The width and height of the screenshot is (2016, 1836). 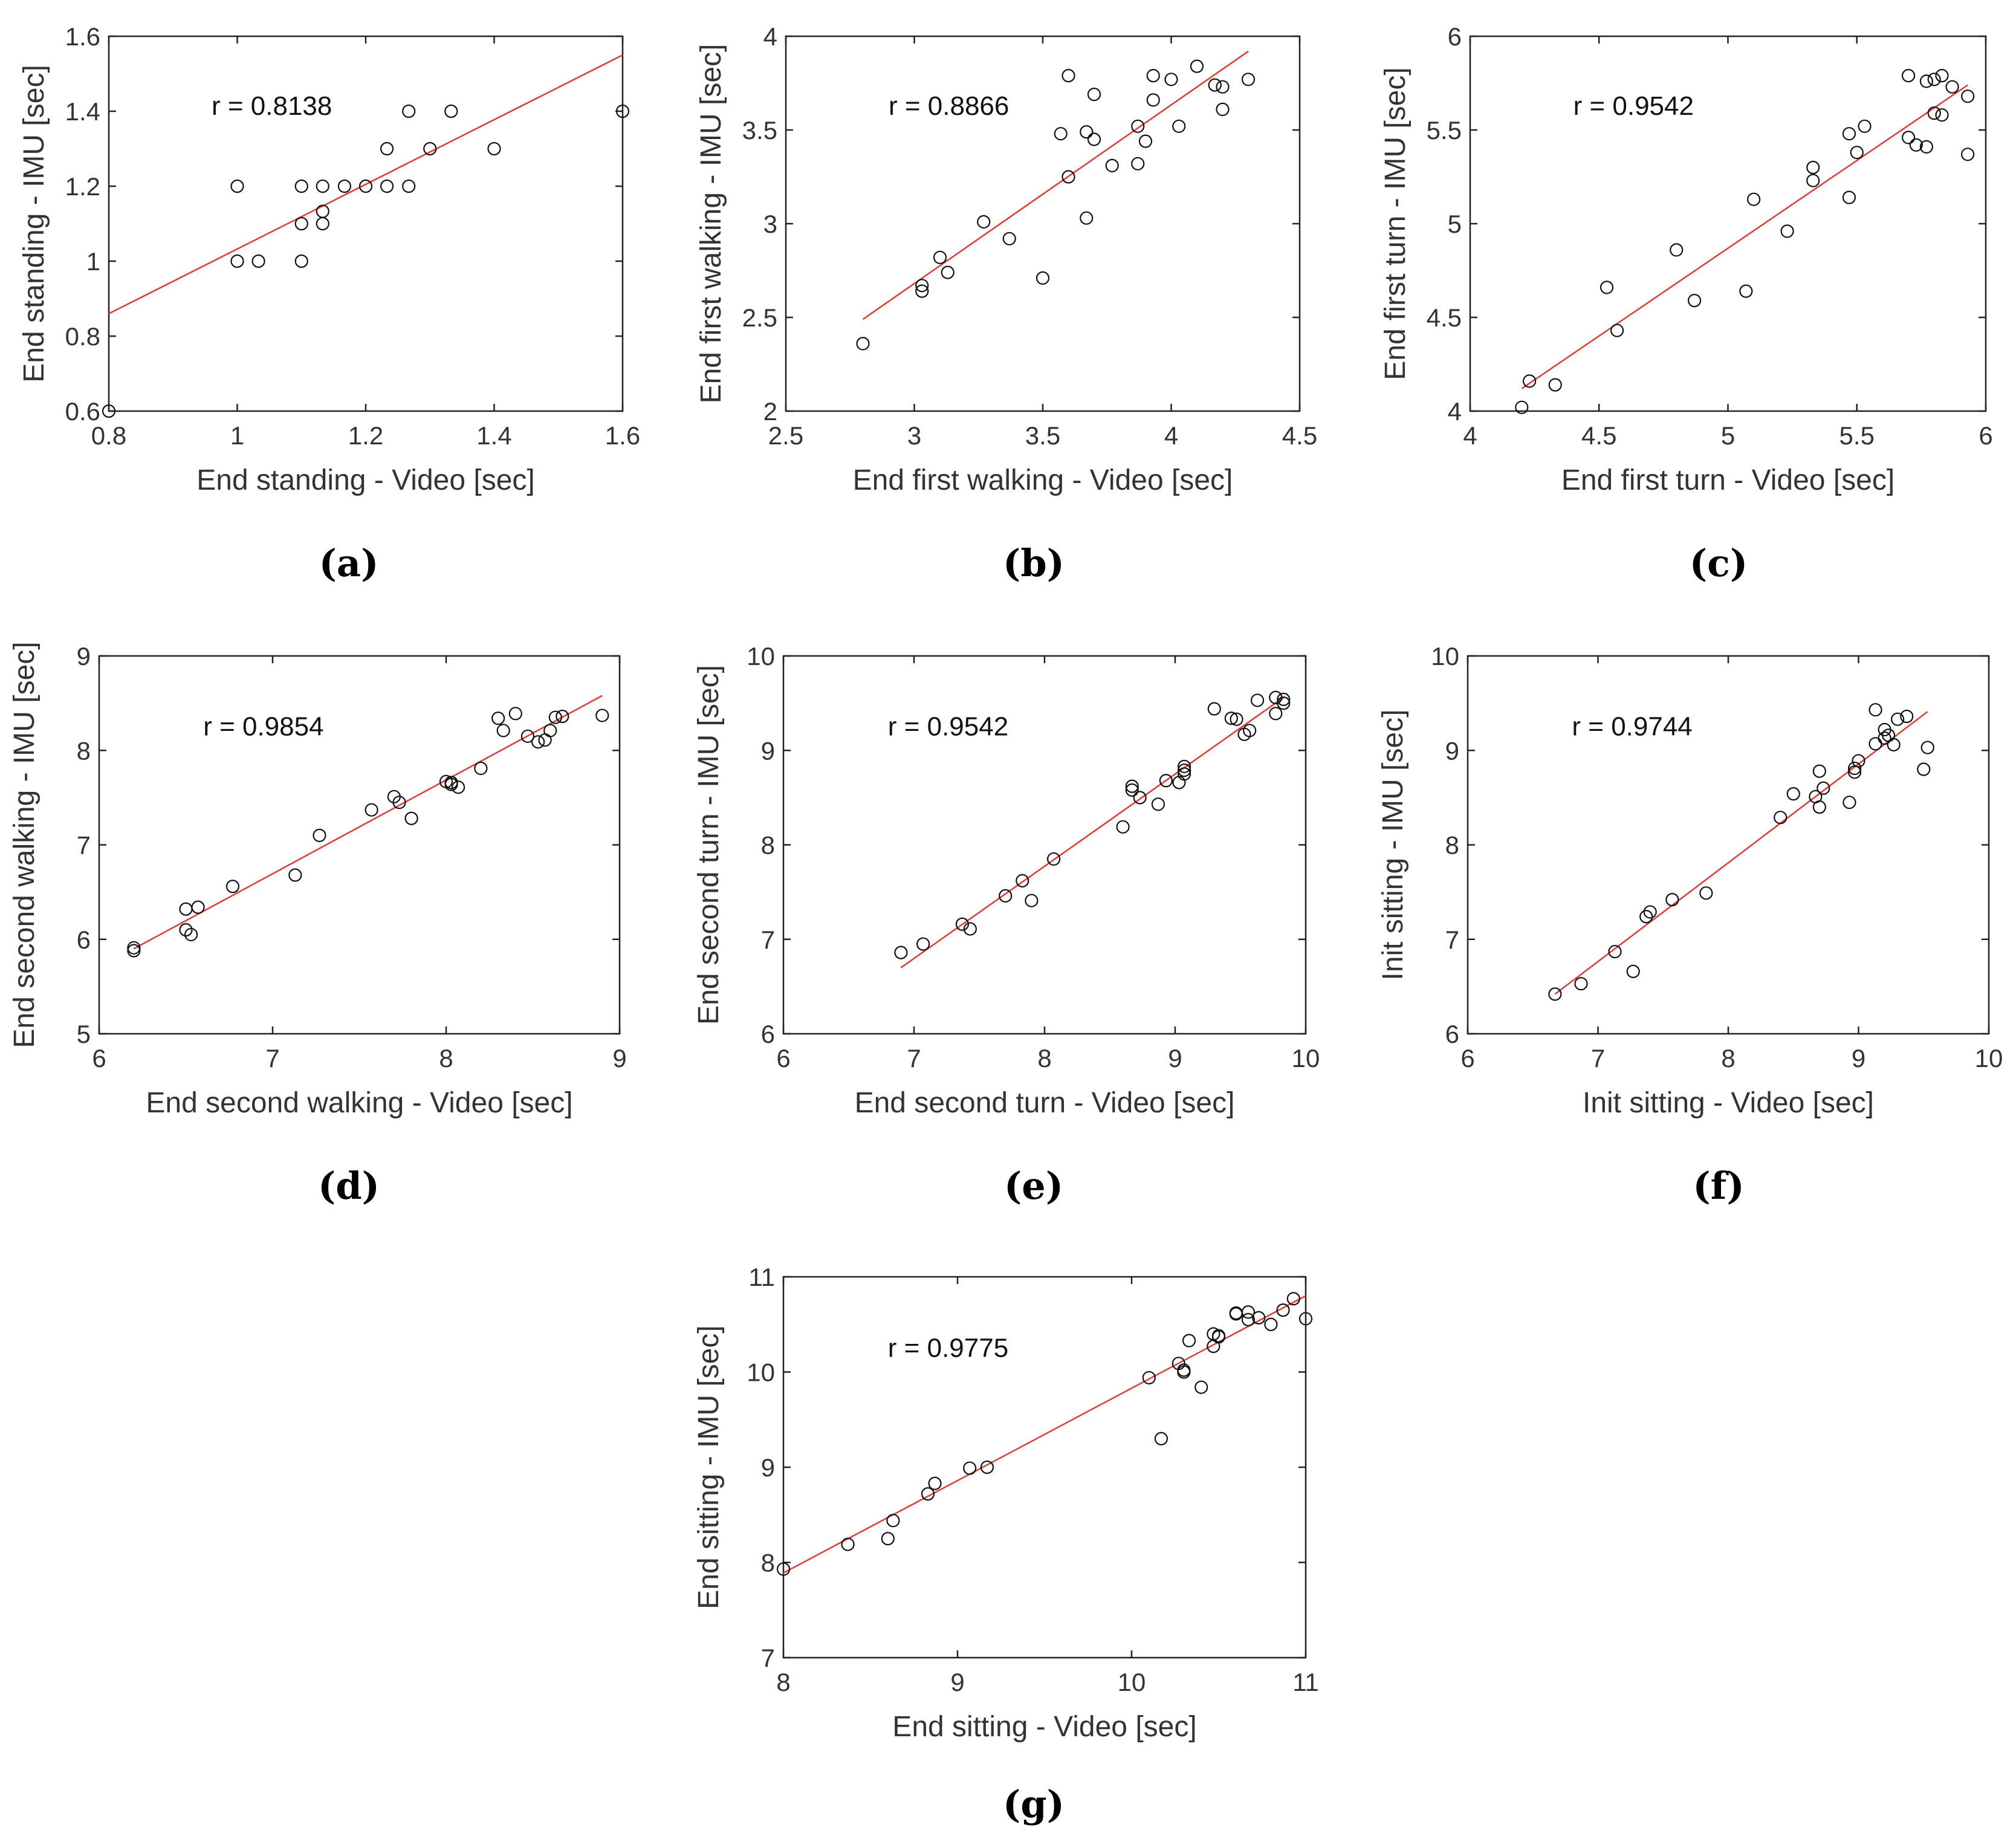 I want to click on x-tick-label: 1, so click(x=237, y=435).